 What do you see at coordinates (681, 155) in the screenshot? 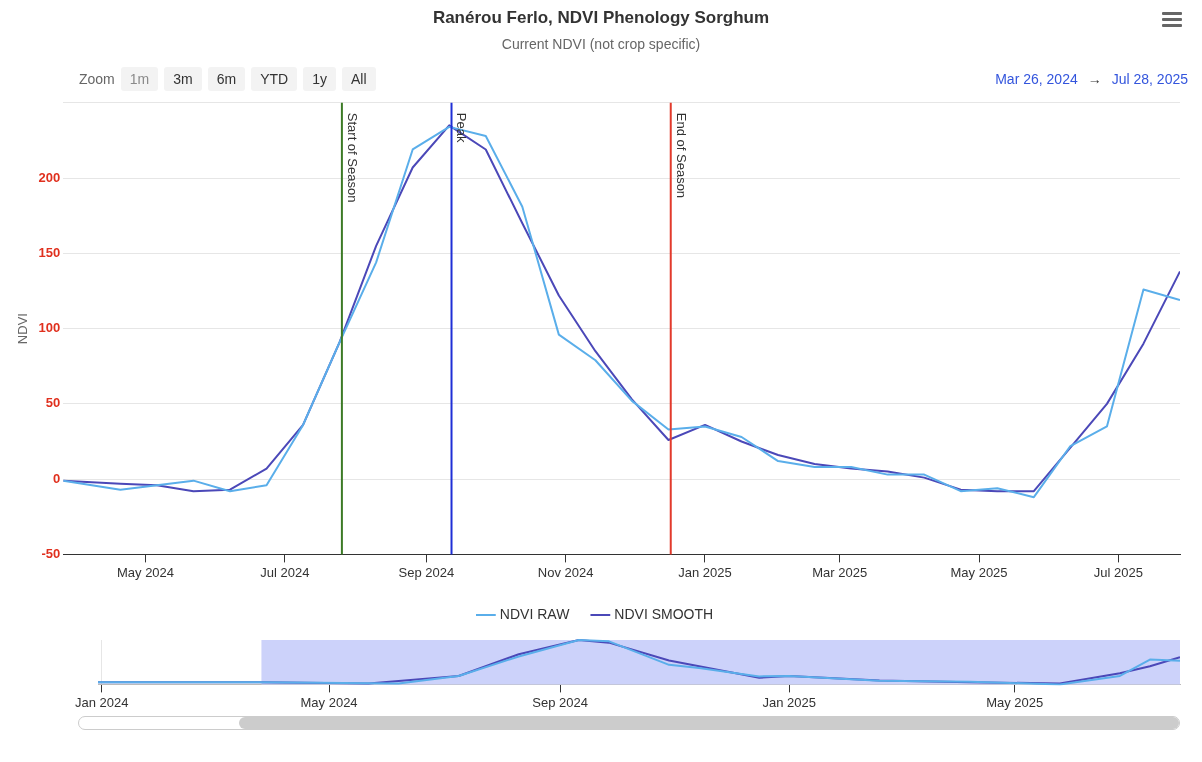
I see `ref-line-label: End of Season` at bounding box center [681, 155].